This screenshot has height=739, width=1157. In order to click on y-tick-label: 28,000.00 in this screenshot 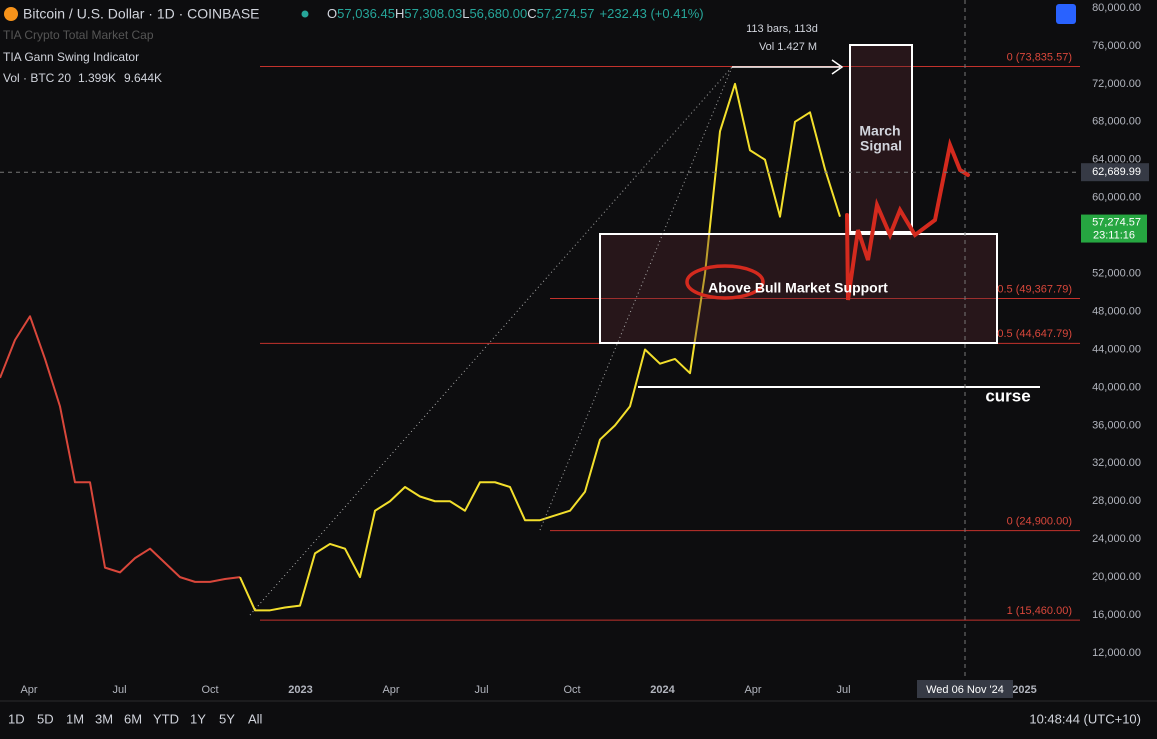, I will do `click(1116, 501)`.